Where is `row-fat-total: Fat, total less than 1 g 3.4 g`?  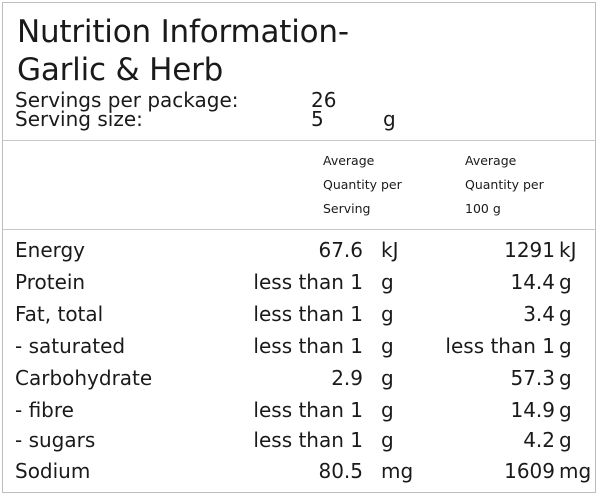 row-fat-total: Fat, total less than 1 g 3.4 g is located at coordinates (299, 314).